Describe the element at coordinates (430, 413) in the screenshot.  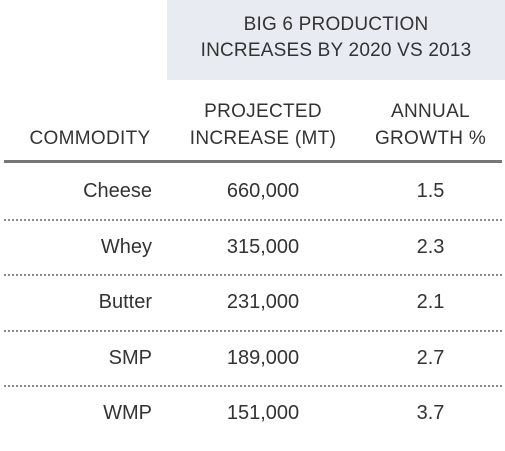
I see `cell-annual-growth: 3.7` at that location.